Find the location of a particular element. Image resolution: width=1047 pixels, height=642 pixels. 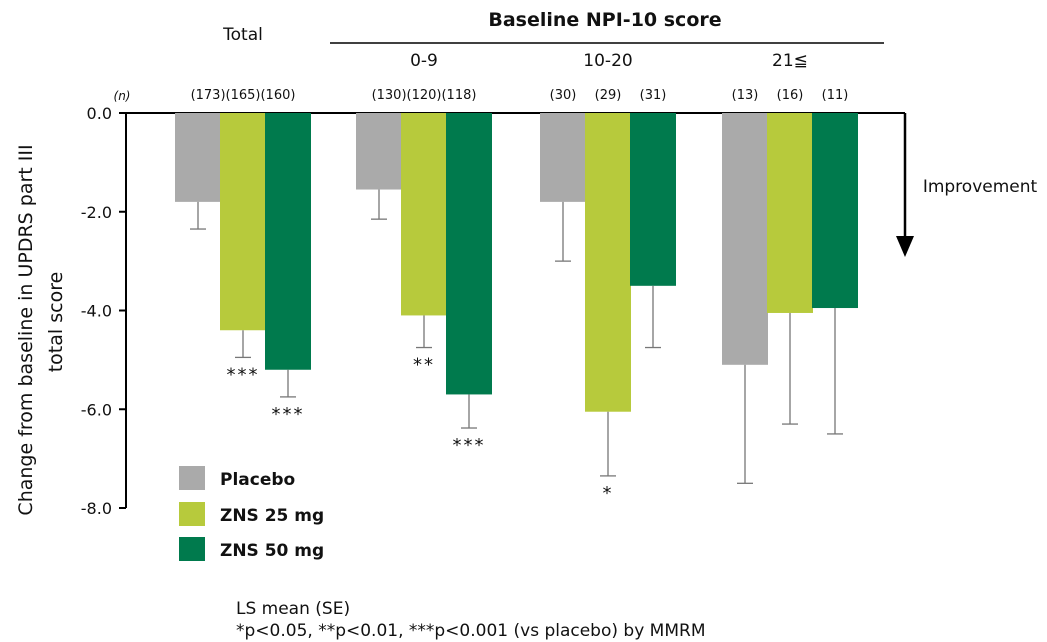

n-count: (173)(165)(160) is located at coordinates (243, 95).